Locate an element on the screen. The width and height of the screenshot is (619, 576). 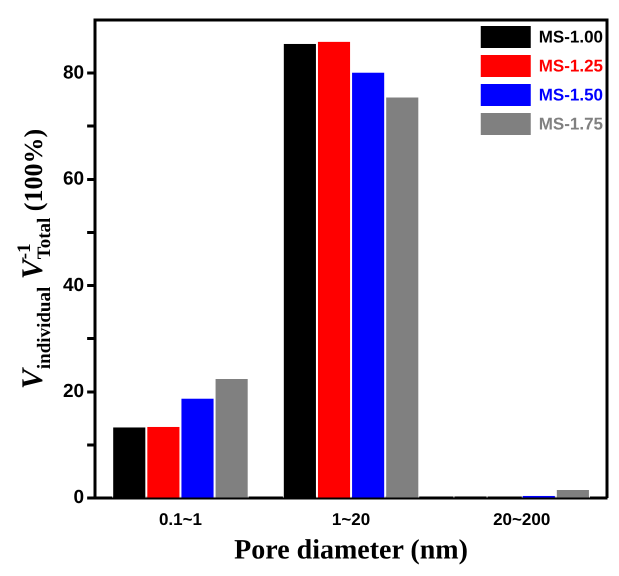
x-axis-title: Pore diameter (nm) is located at coordinates (351, 550).